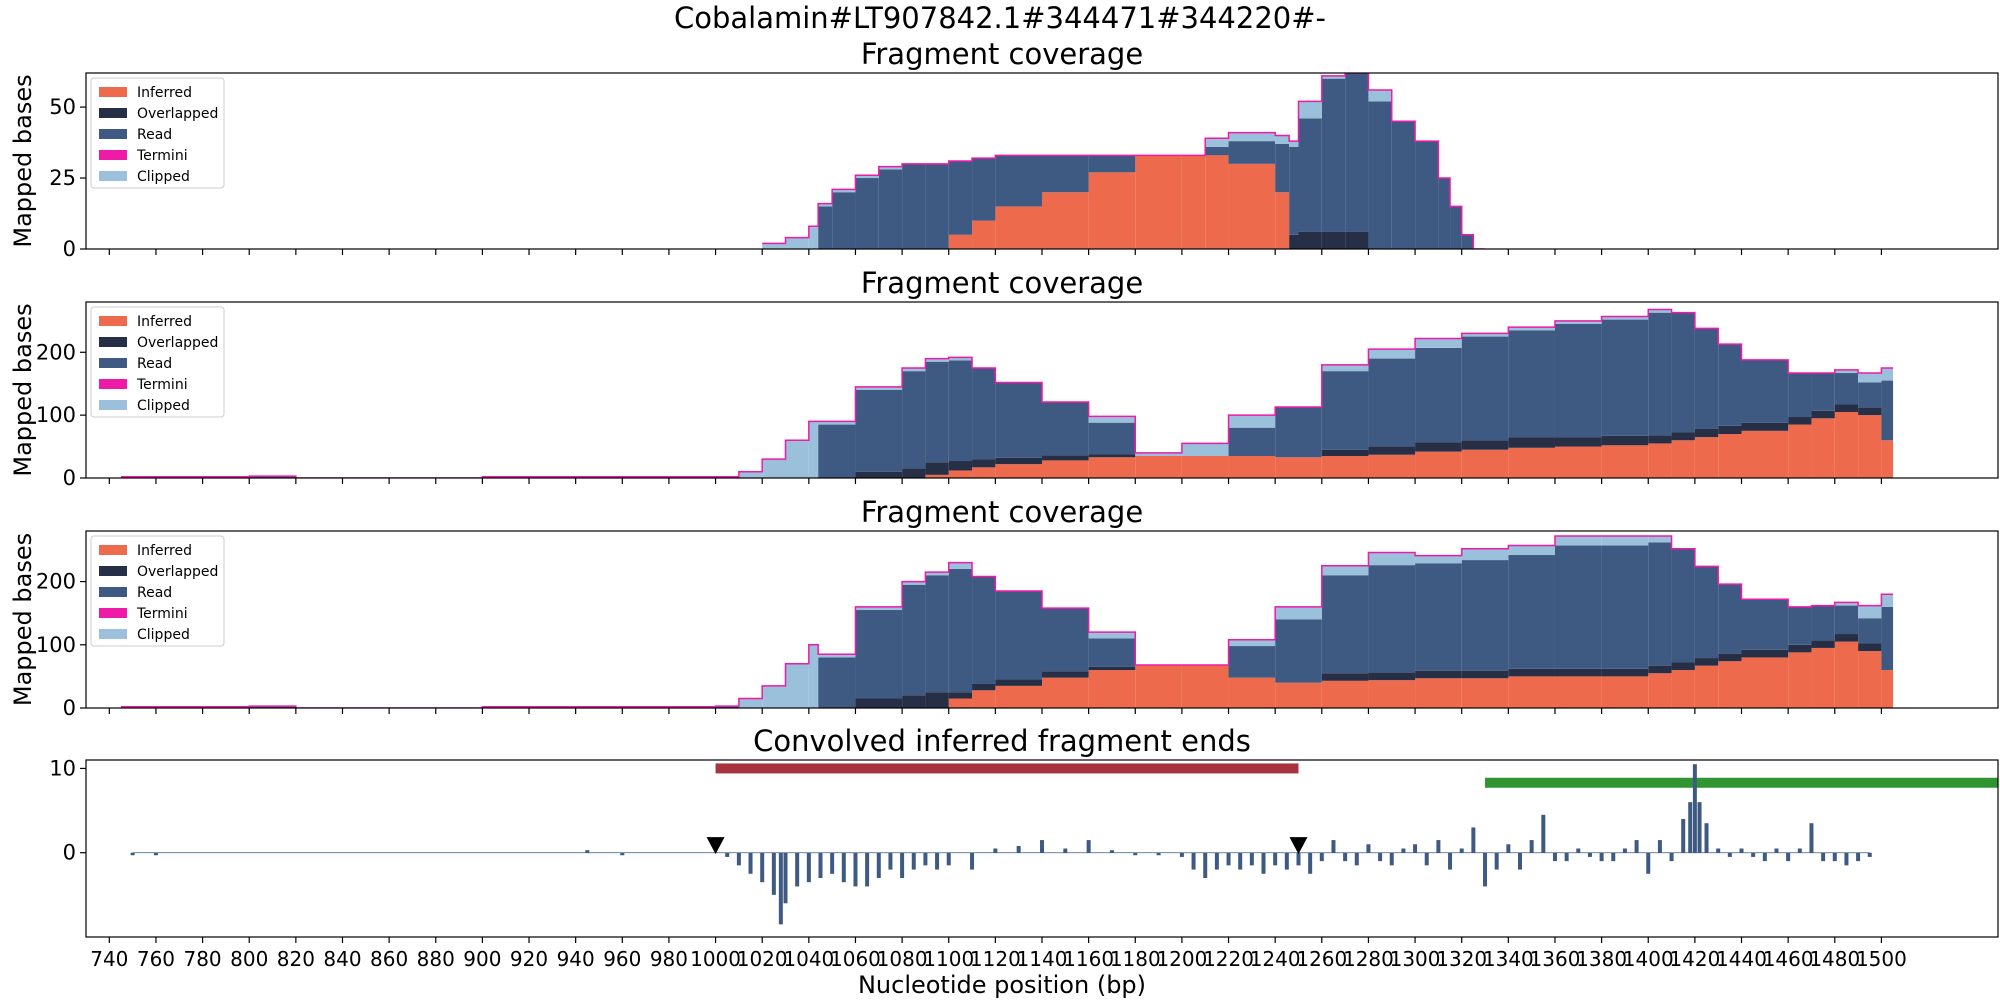 The width and height of the screenshot is (2000, 1000). What do you see at coordinates (576, 959) in the screenshot?
I see `x-tick-label: 940` at bounding box center [576, 959].